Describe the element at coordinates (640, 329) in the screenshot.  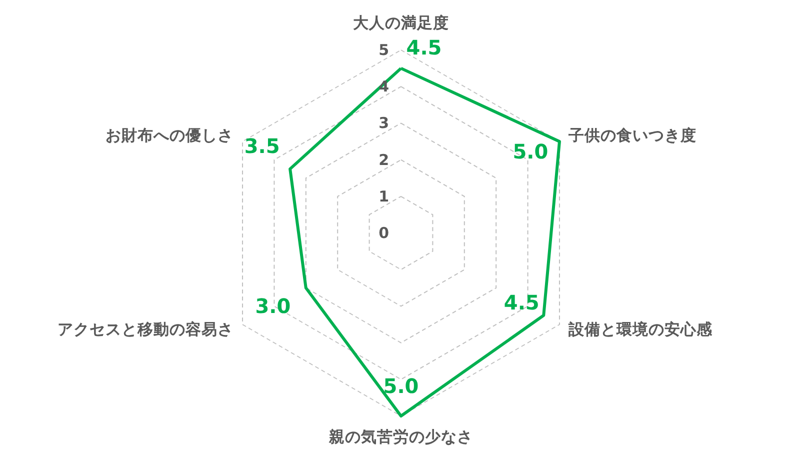
I see `spoke-label: 設備と環境の安心感` at that location.